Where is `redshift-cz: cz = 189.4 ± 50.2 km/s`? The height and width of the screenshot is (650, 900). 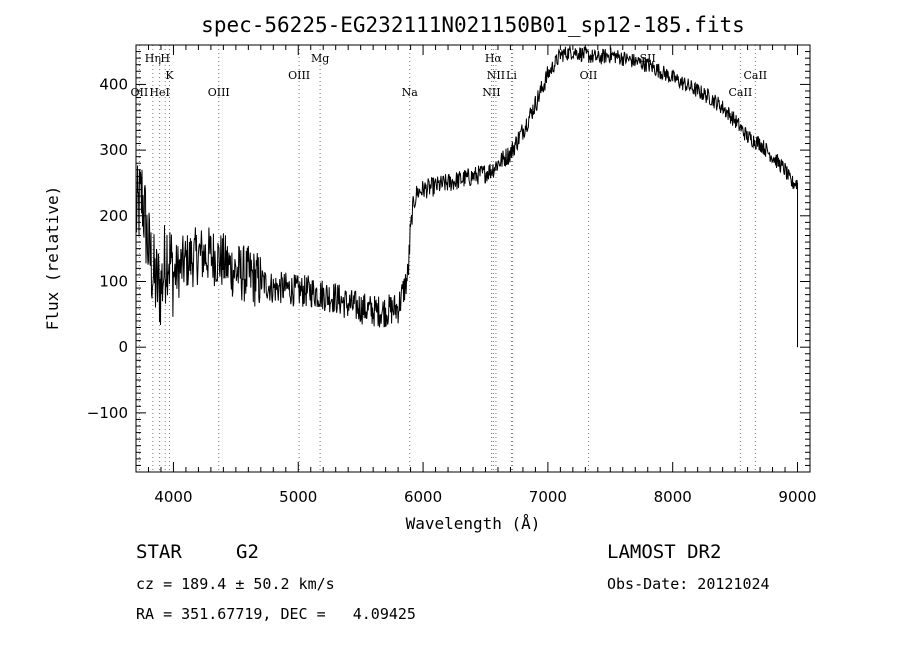 redshift-cz: cz = 189.4 ± 50.2 km/s is located at coordinates (235, 584).